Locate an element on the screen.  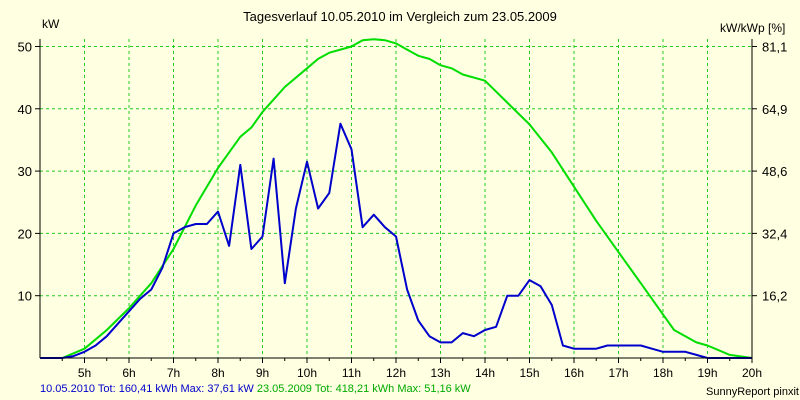
x-tick-label: 9h is located at coordinates (262, 373).